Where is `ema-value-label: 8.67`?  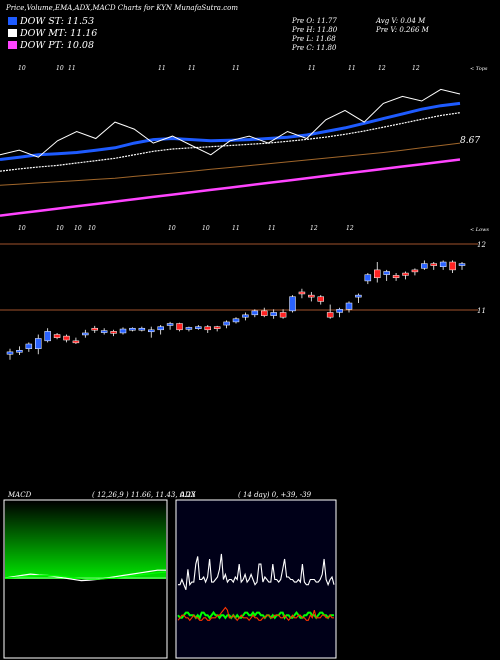
ema-value-label: 8.67 is located at coordinates (470, 141).